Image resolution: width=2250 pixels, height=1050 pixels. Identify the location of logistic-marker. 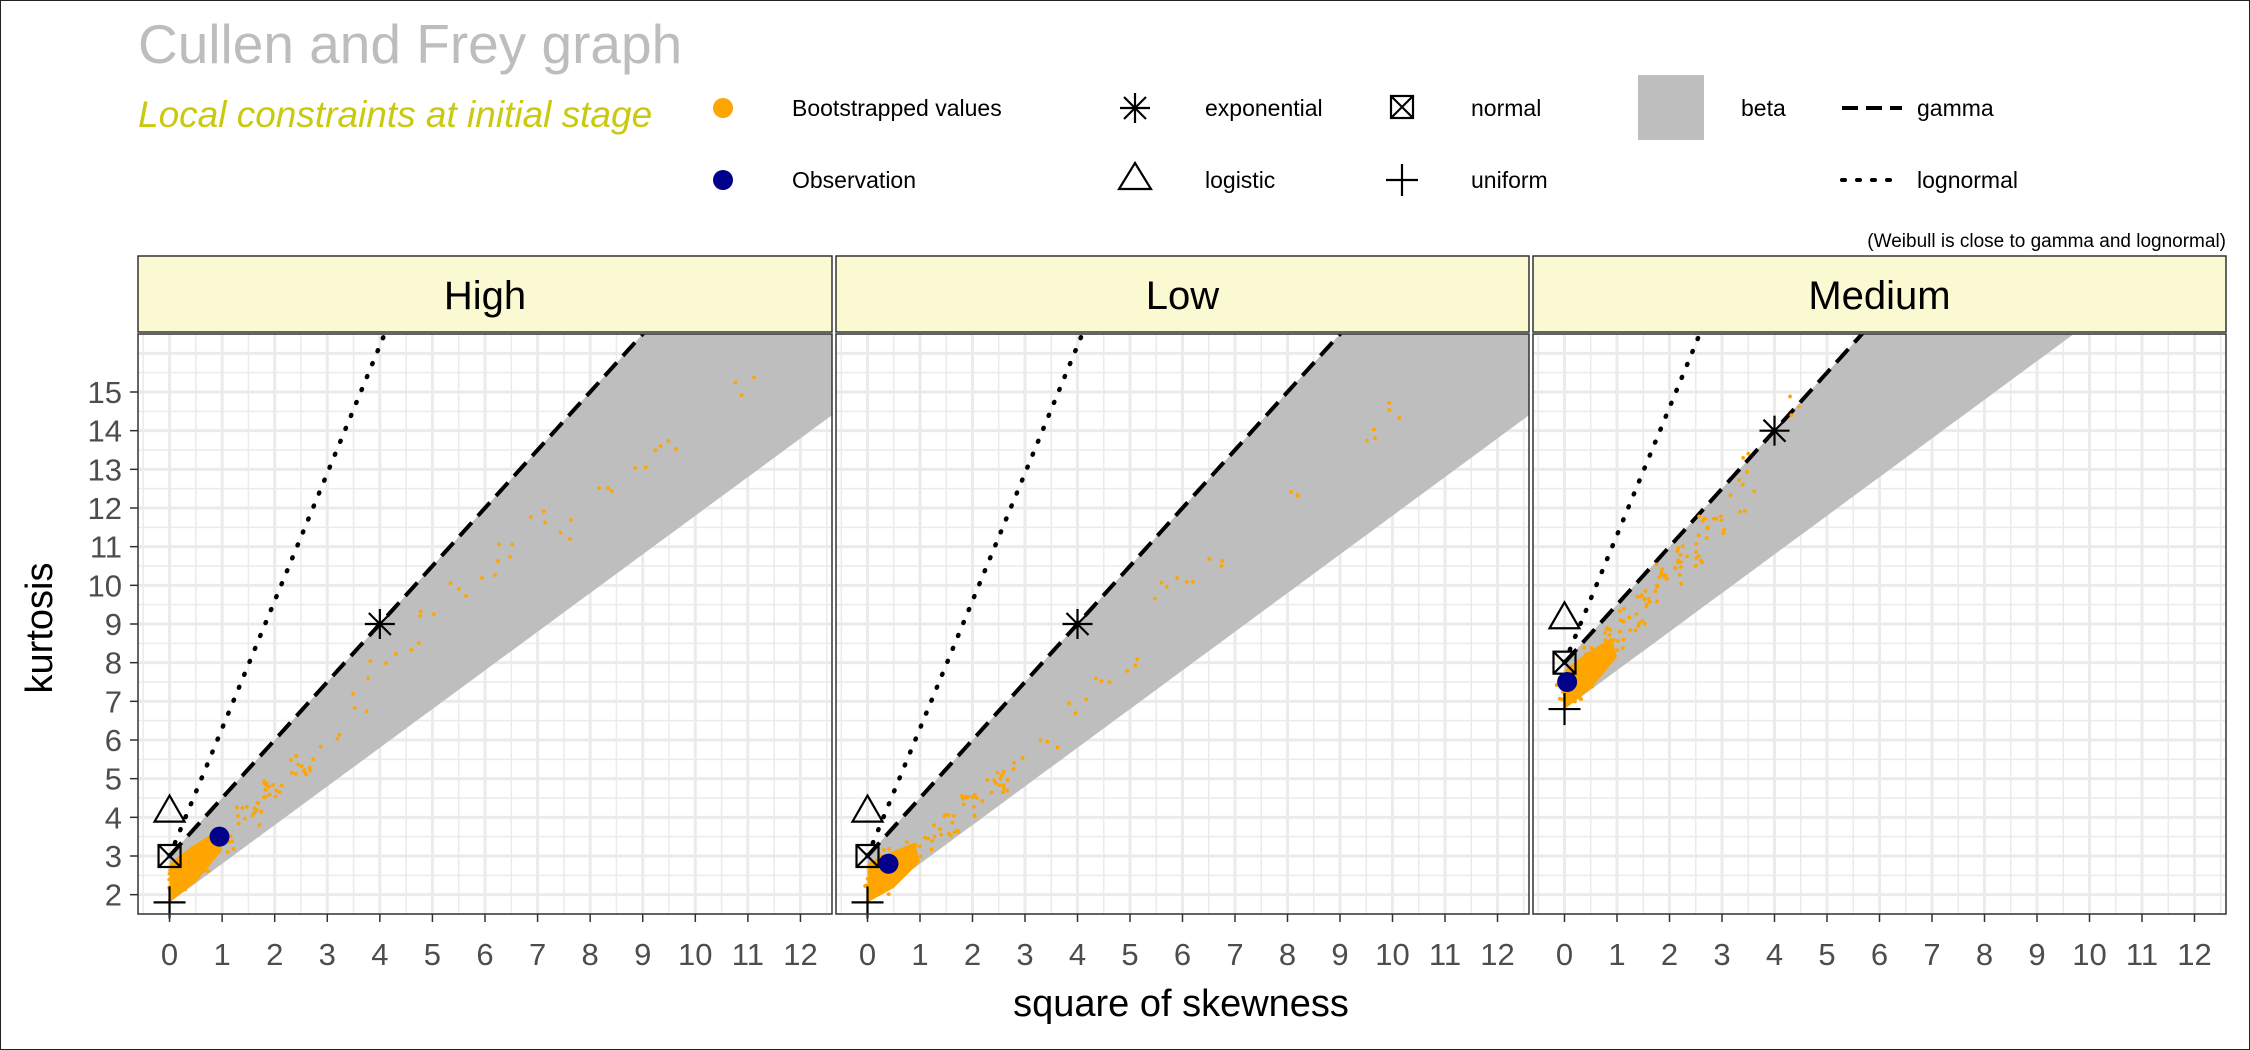
(169, 808).